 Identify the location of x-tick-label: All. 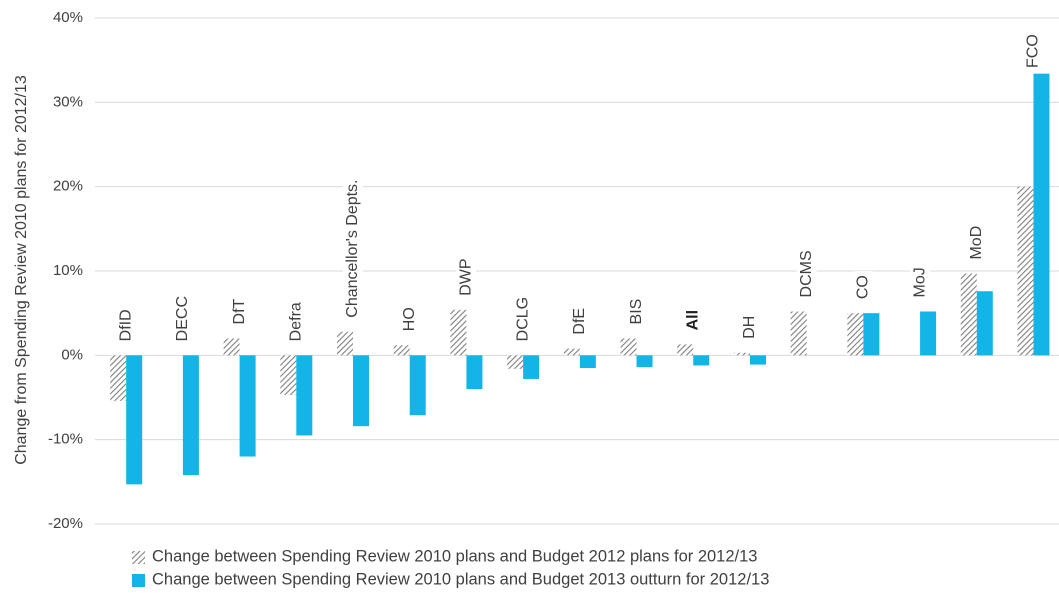
(692, 320).